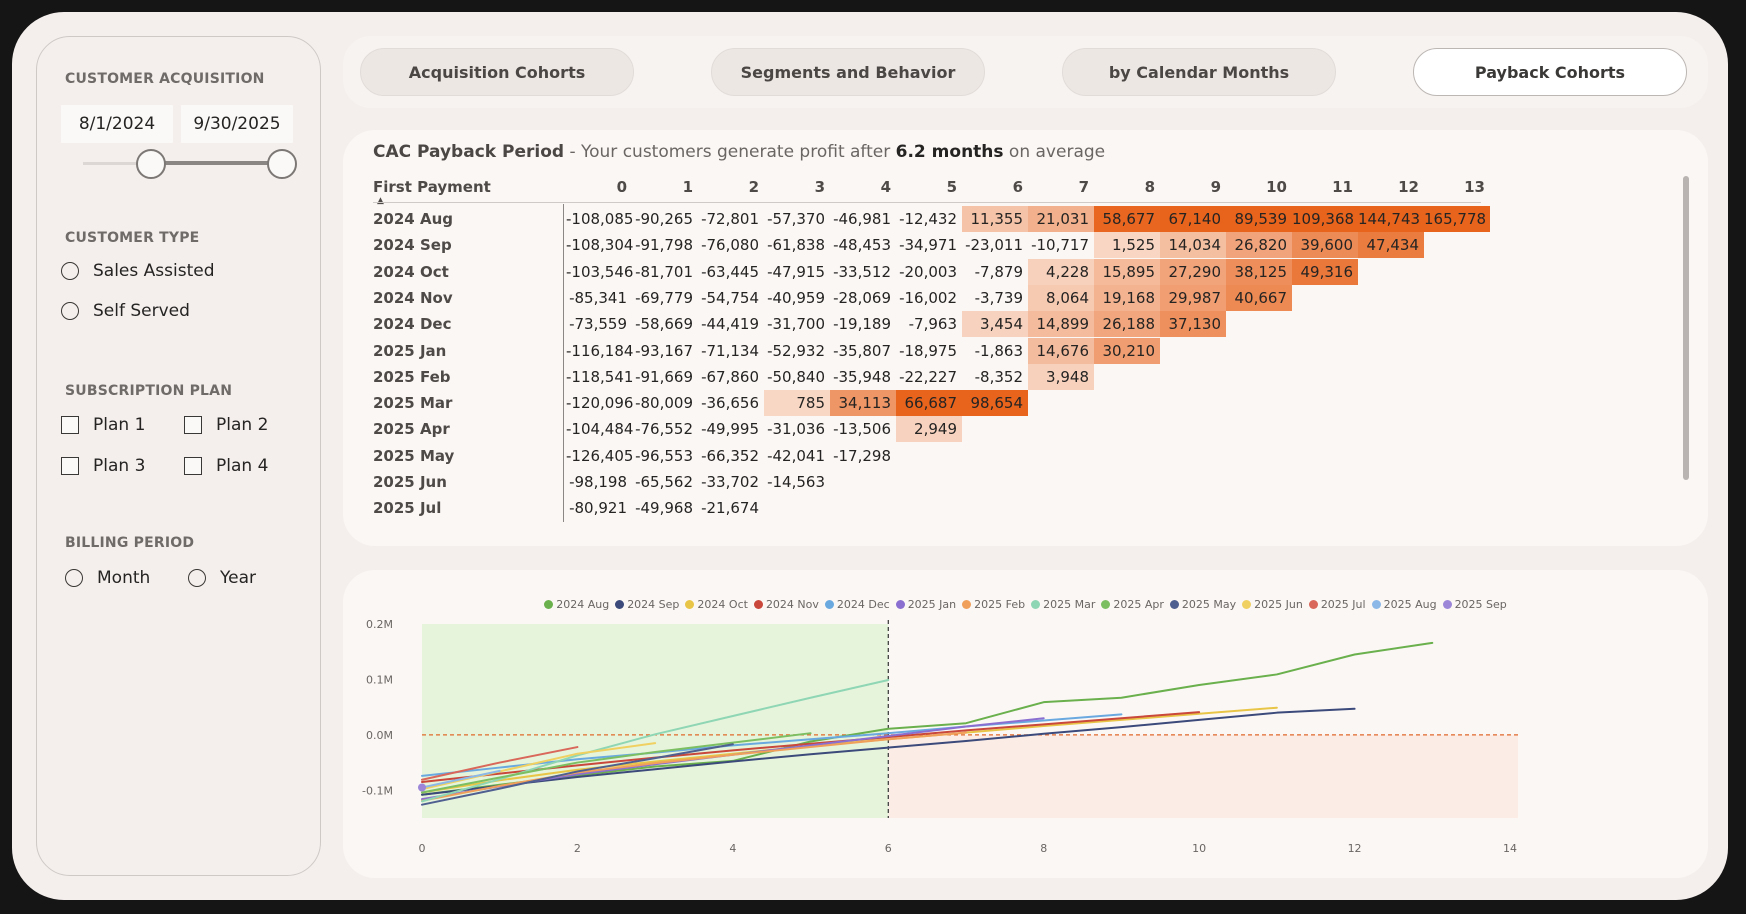  Describe the element at coordinates (863, 403) in the screenshot. I see `matrix-cell: 34,113` at that location.